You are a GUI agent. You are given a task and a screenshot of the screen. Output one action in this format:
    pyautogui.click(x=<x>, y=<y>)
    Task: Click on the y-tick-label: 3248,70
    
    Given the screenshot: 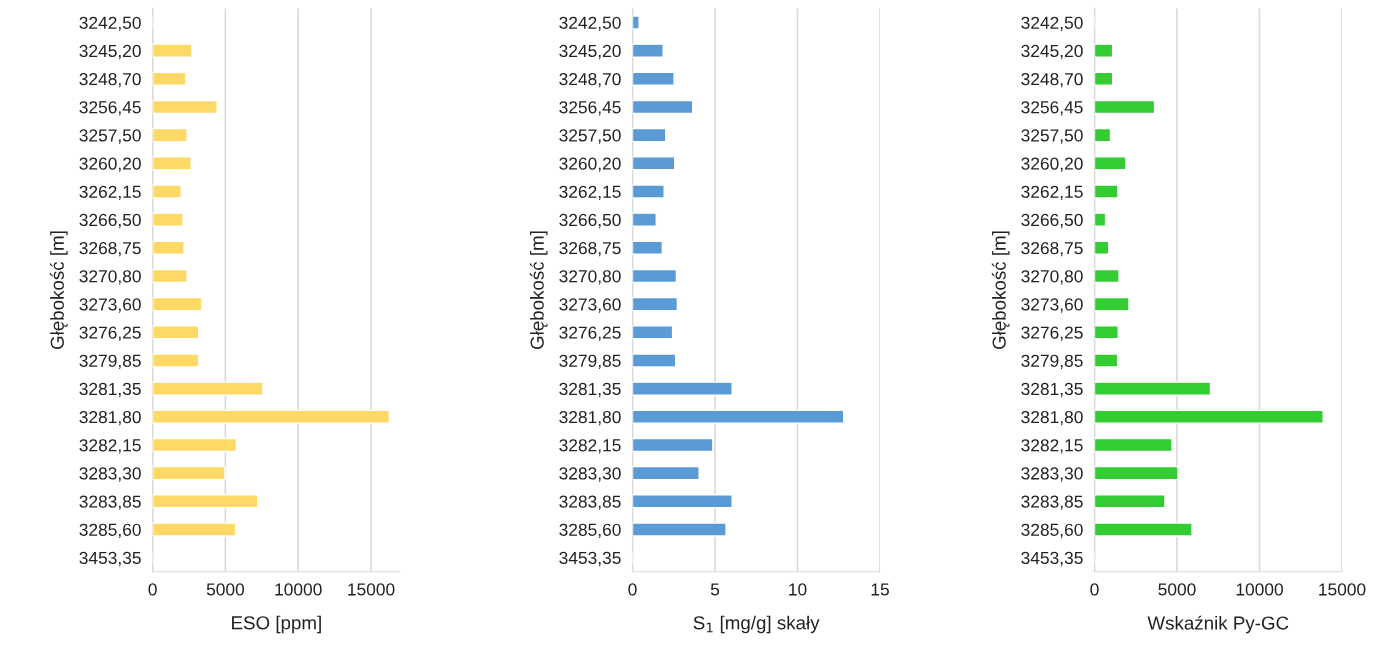 What is the action you would take?
    pyautogui.click(x=110, y=80)
    